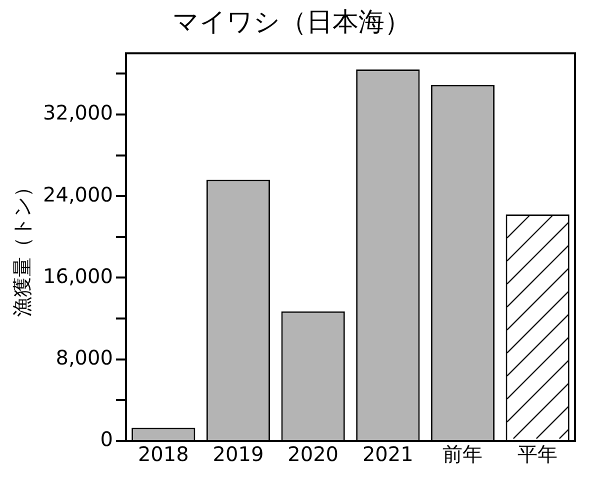  I want to click on x-tick-label: 平年, so click(538, 454).